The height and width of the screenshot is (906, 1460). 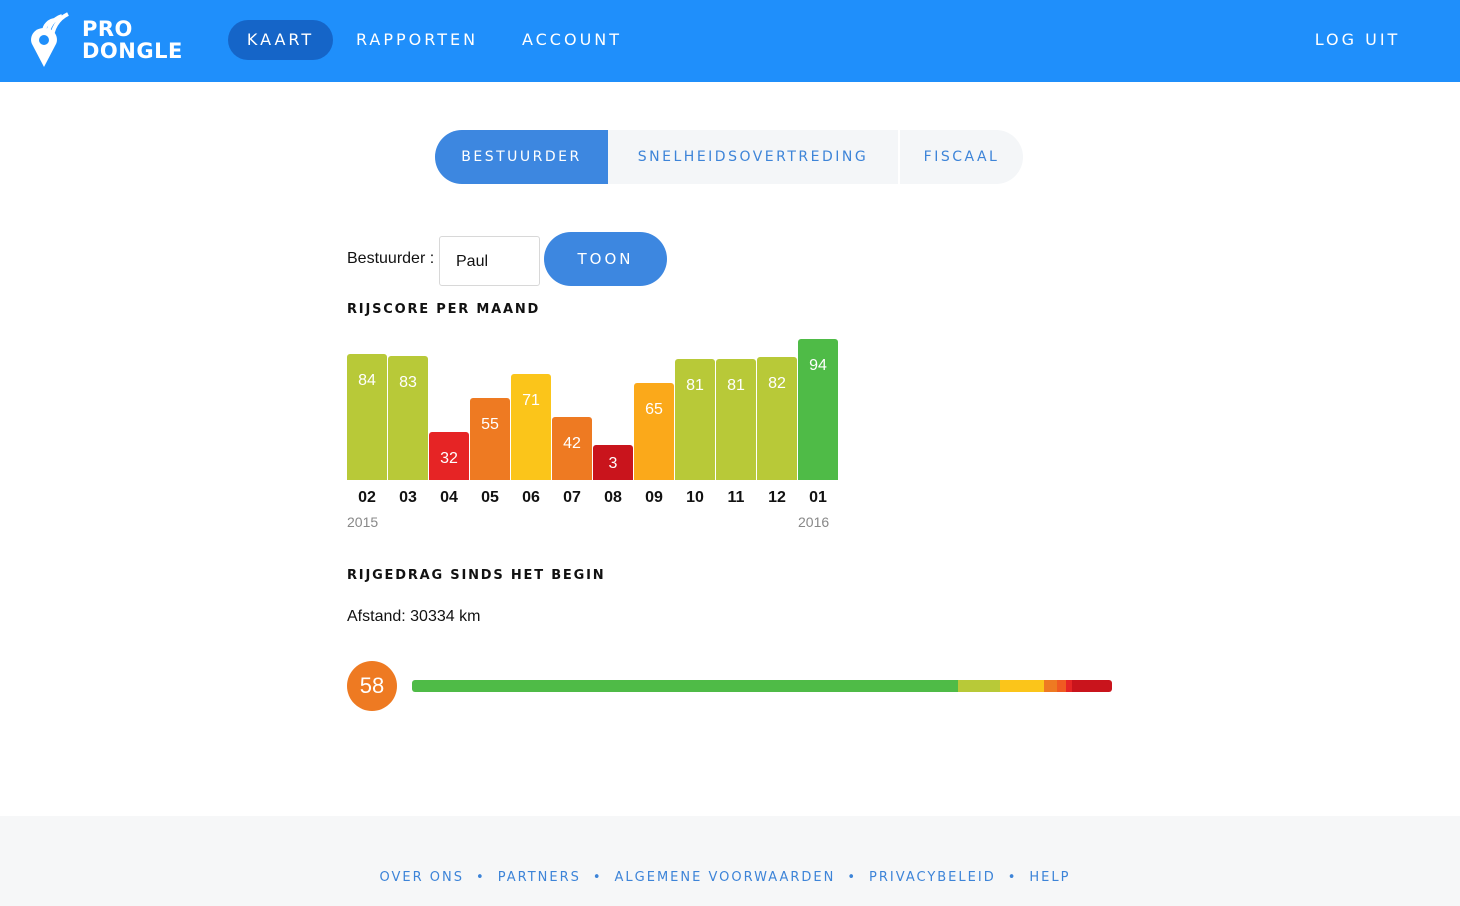 I want to click on score-bar-value: 32, so click(x=449, y=458).